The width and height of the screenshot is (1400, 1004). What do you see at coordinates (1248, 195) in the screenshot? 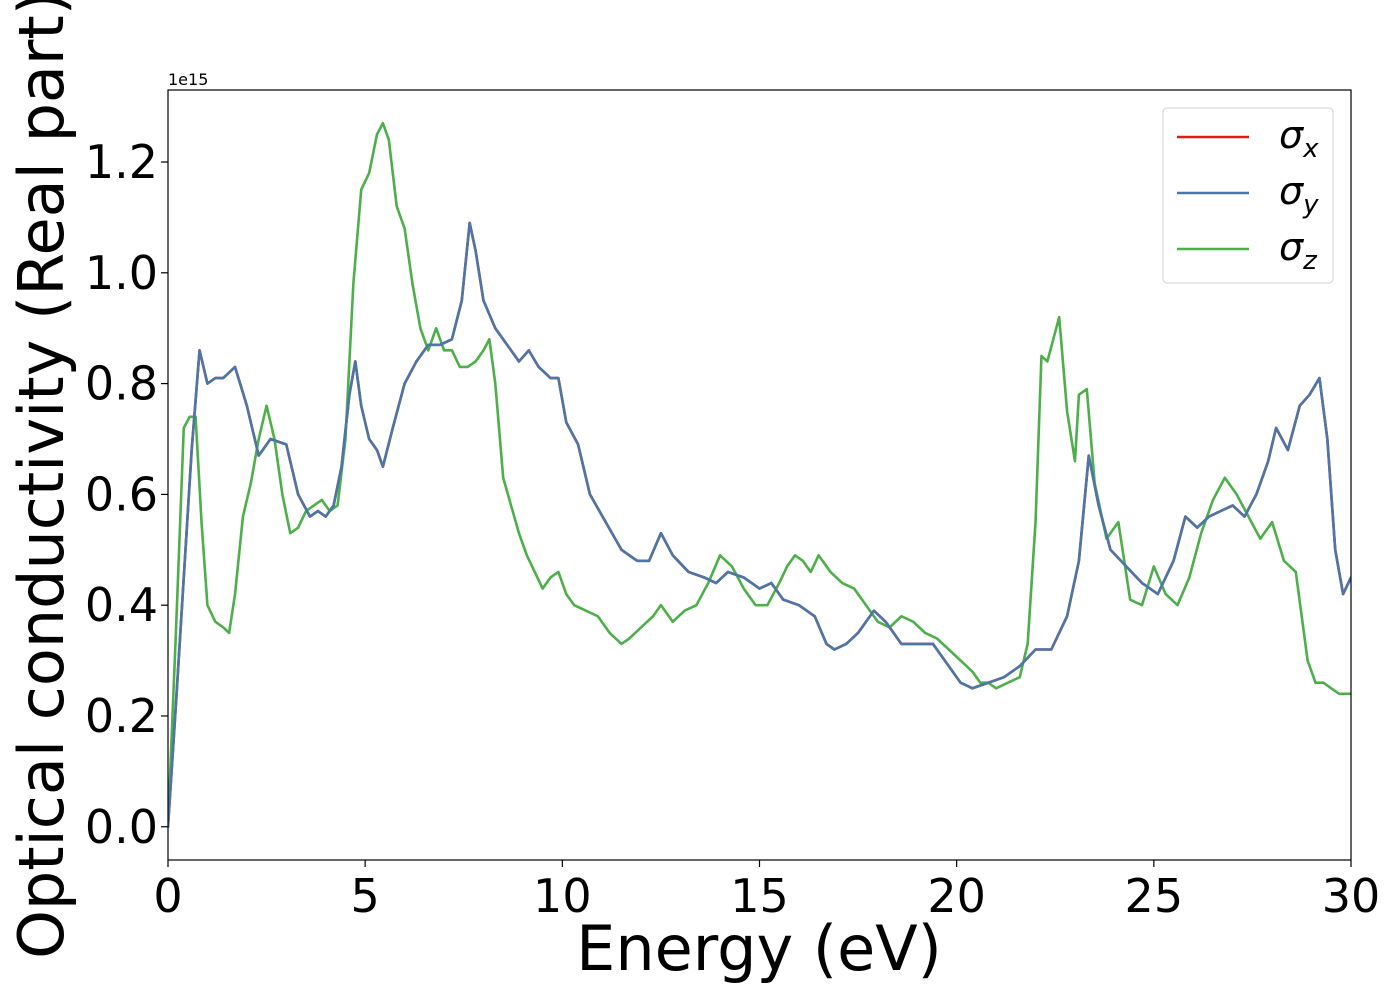
I see `legend-box` at bounding box center [1248, 195].